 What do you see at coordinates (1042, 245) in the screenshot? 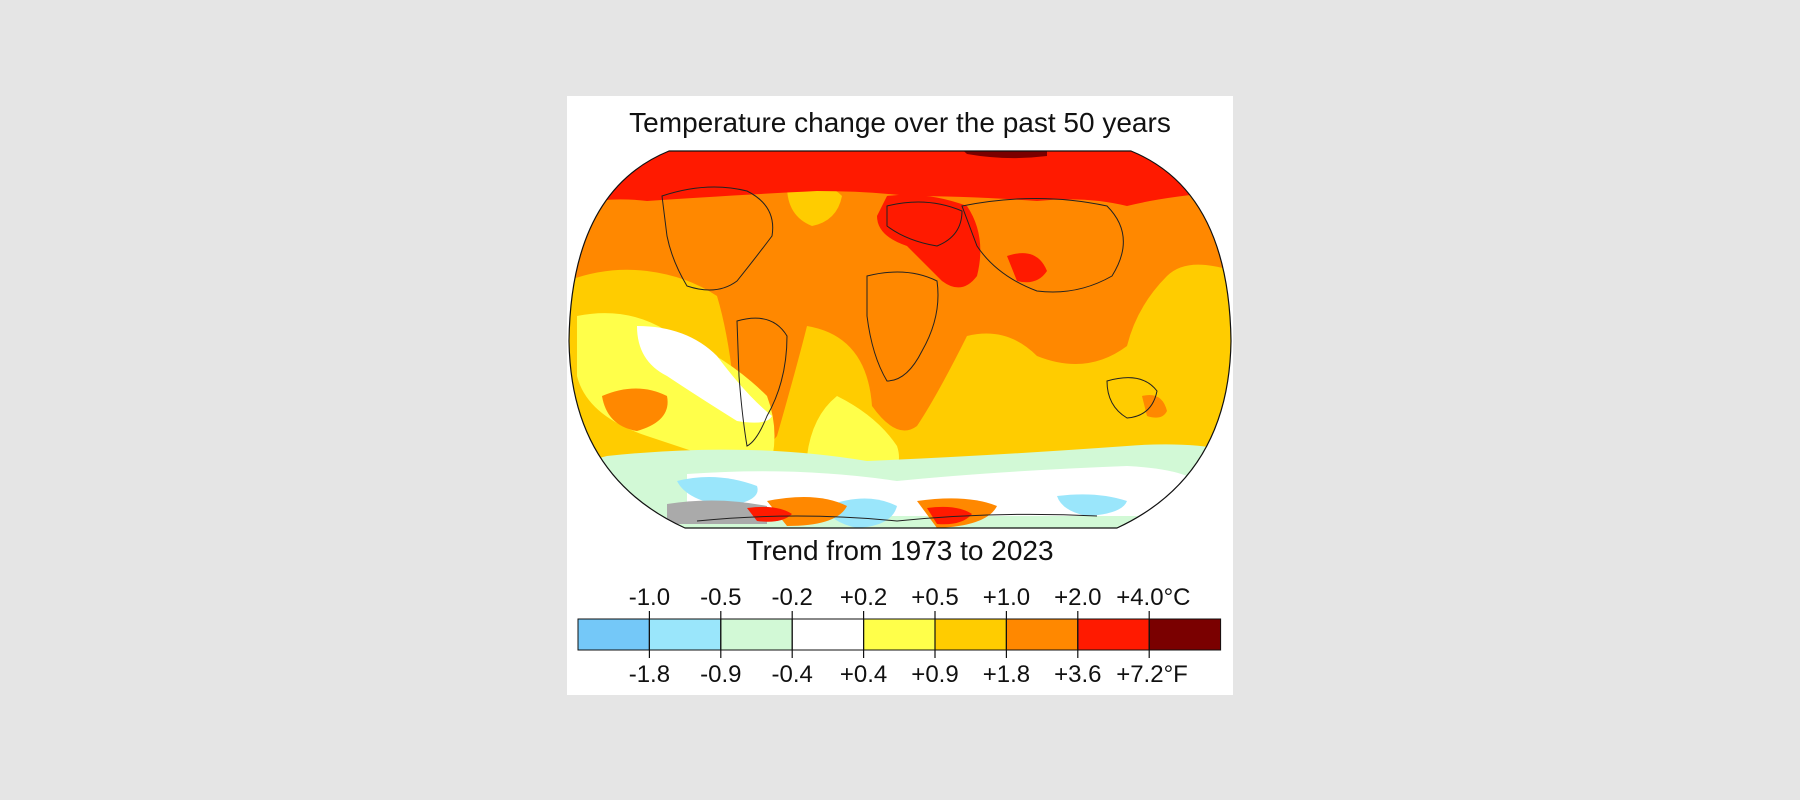
I see `asia-outline` at bounding box center [1042, 245].